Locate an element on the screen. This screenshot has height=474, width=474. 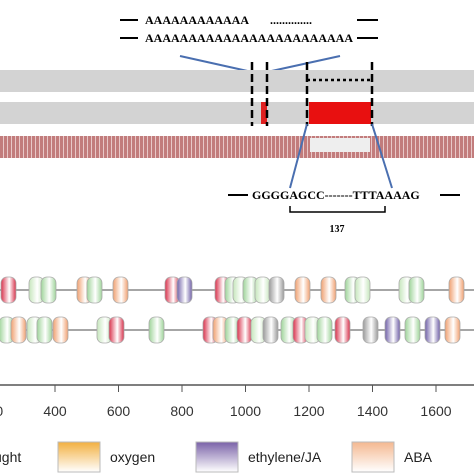
motif: GGGGAGCC-------TTTAAAAG is located at coordinates (336, 195).